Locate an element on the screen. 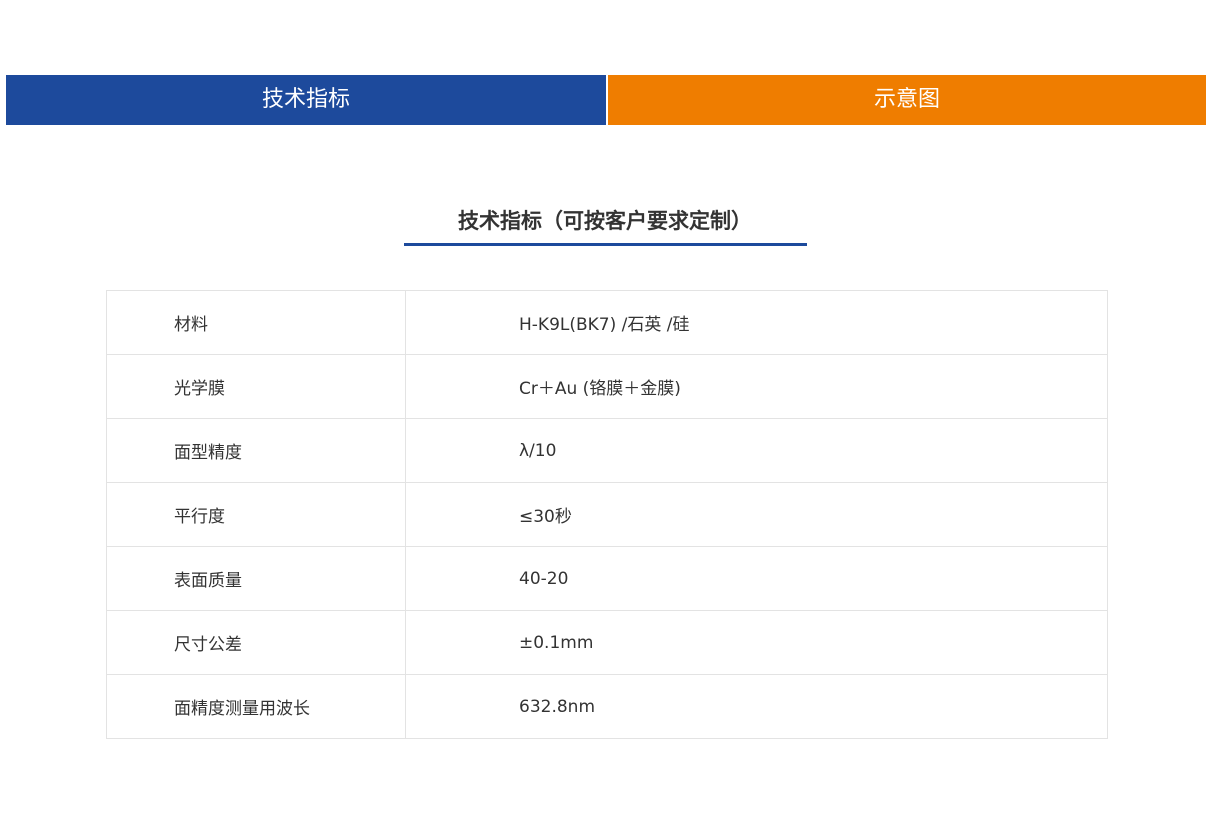 The image size is (1206, 840). tab-diagram: 示意图 is located at coordinates (907, 100).